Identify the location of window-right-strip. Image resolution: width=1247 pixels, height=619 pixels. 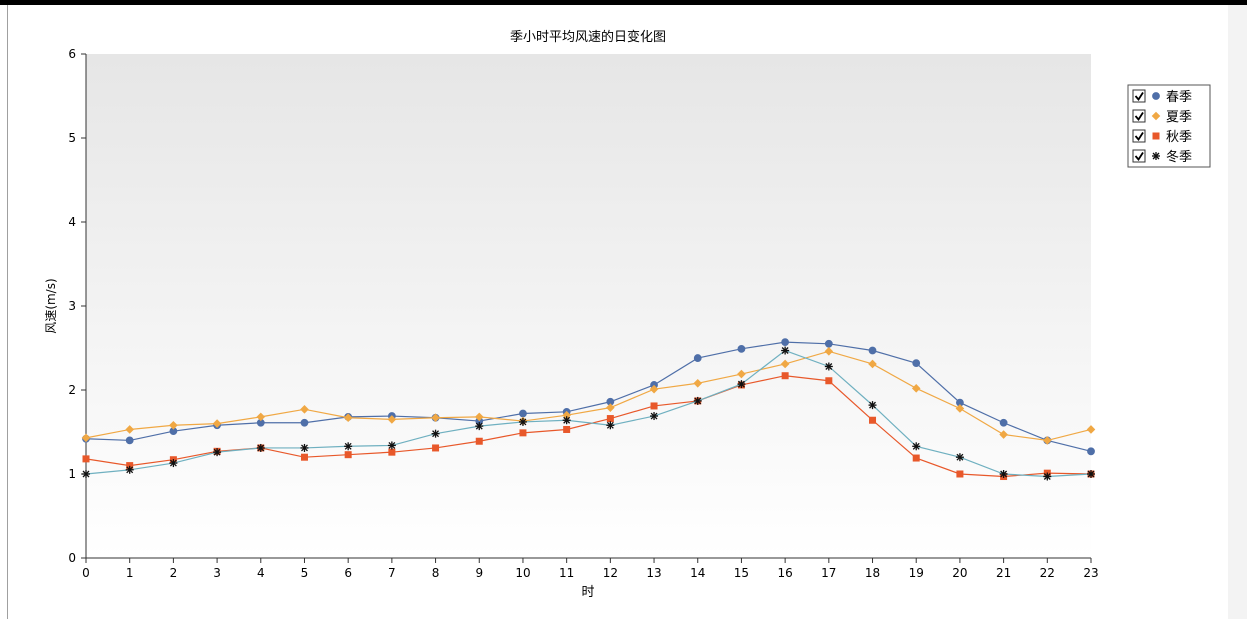
(1237, 312).